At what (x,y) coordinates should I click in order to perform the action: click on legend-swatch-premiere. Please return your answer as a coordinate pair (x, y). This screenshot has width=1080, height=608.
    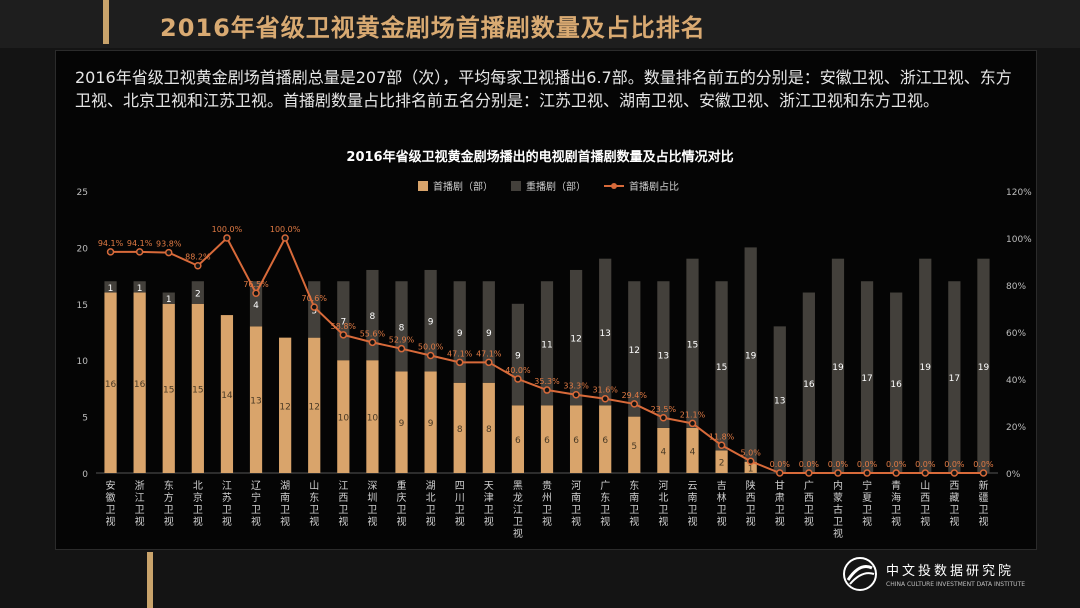
    Looking at the image, I should click on (423, 185).